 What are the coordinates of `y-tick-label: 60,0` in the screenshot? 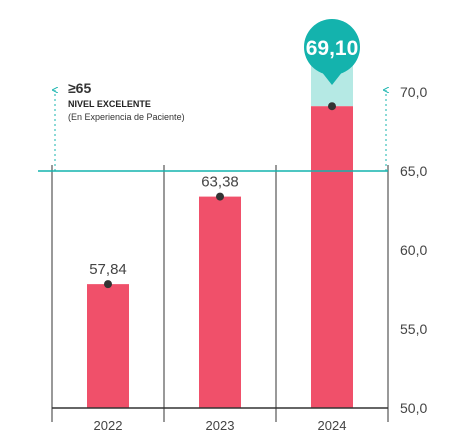 It's located at (413, 250).